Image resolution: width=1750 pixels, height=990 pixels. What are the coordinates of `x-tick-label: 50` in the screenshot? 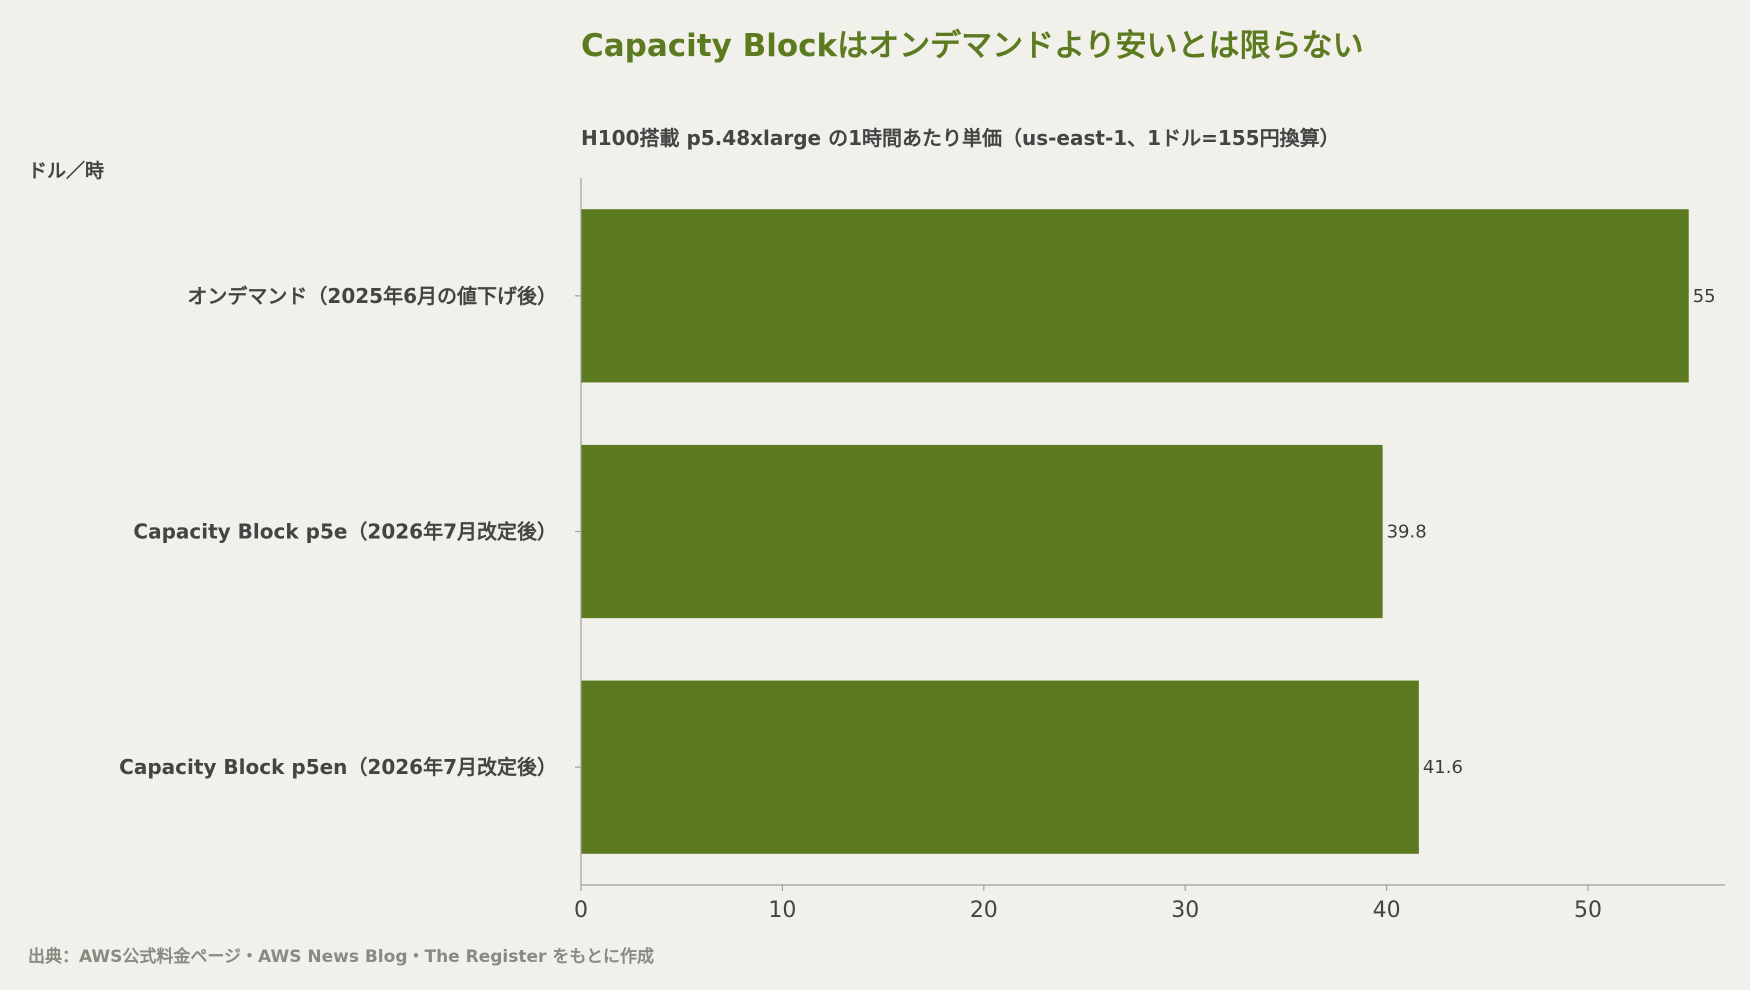 It's located at (1588, 910).